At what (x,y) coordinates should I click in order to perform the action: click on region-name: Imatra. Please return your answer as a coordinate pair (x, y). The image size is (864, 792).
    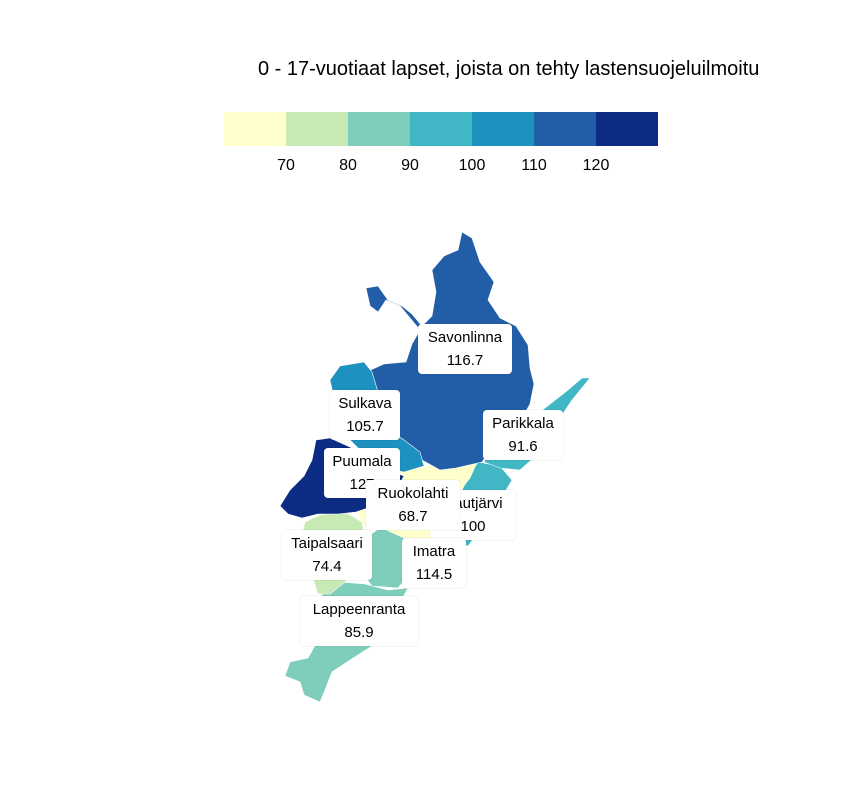
    Looking at the image, I should click on (434, 551).